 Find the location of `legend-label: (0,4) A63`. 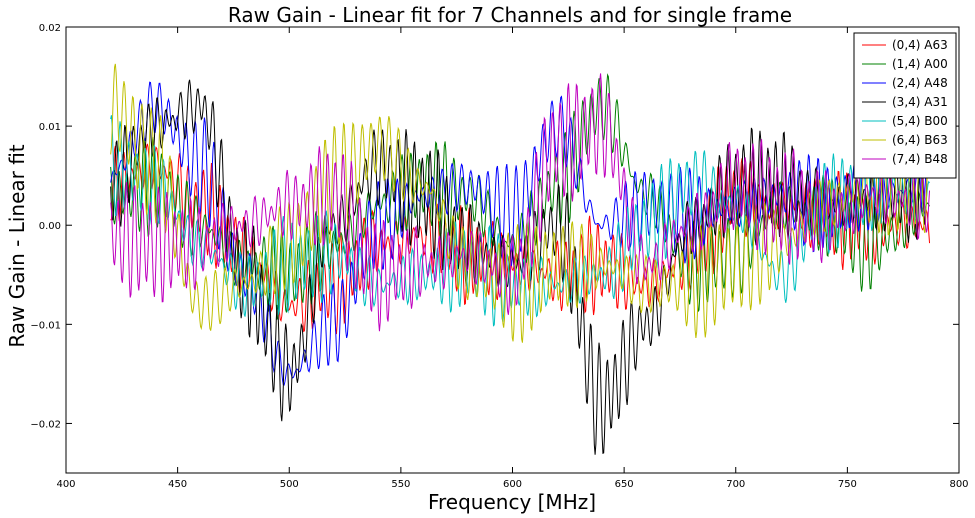

legend-label: (0,4) A63 is located at coordinates (920, 45).